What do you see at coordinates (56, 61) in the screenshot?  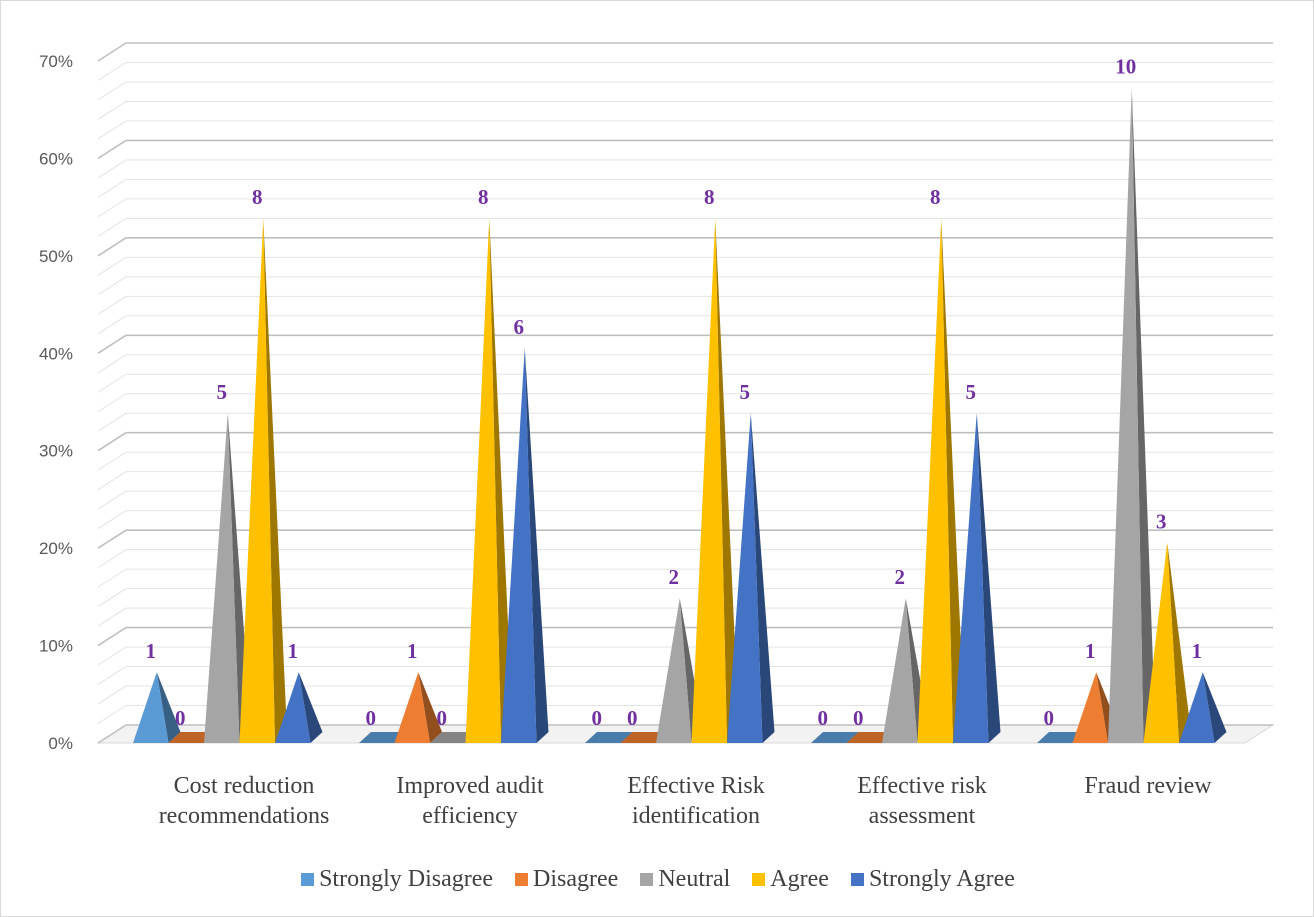 I see `y-tick-label: 70%` at bounding box center [56, 61].